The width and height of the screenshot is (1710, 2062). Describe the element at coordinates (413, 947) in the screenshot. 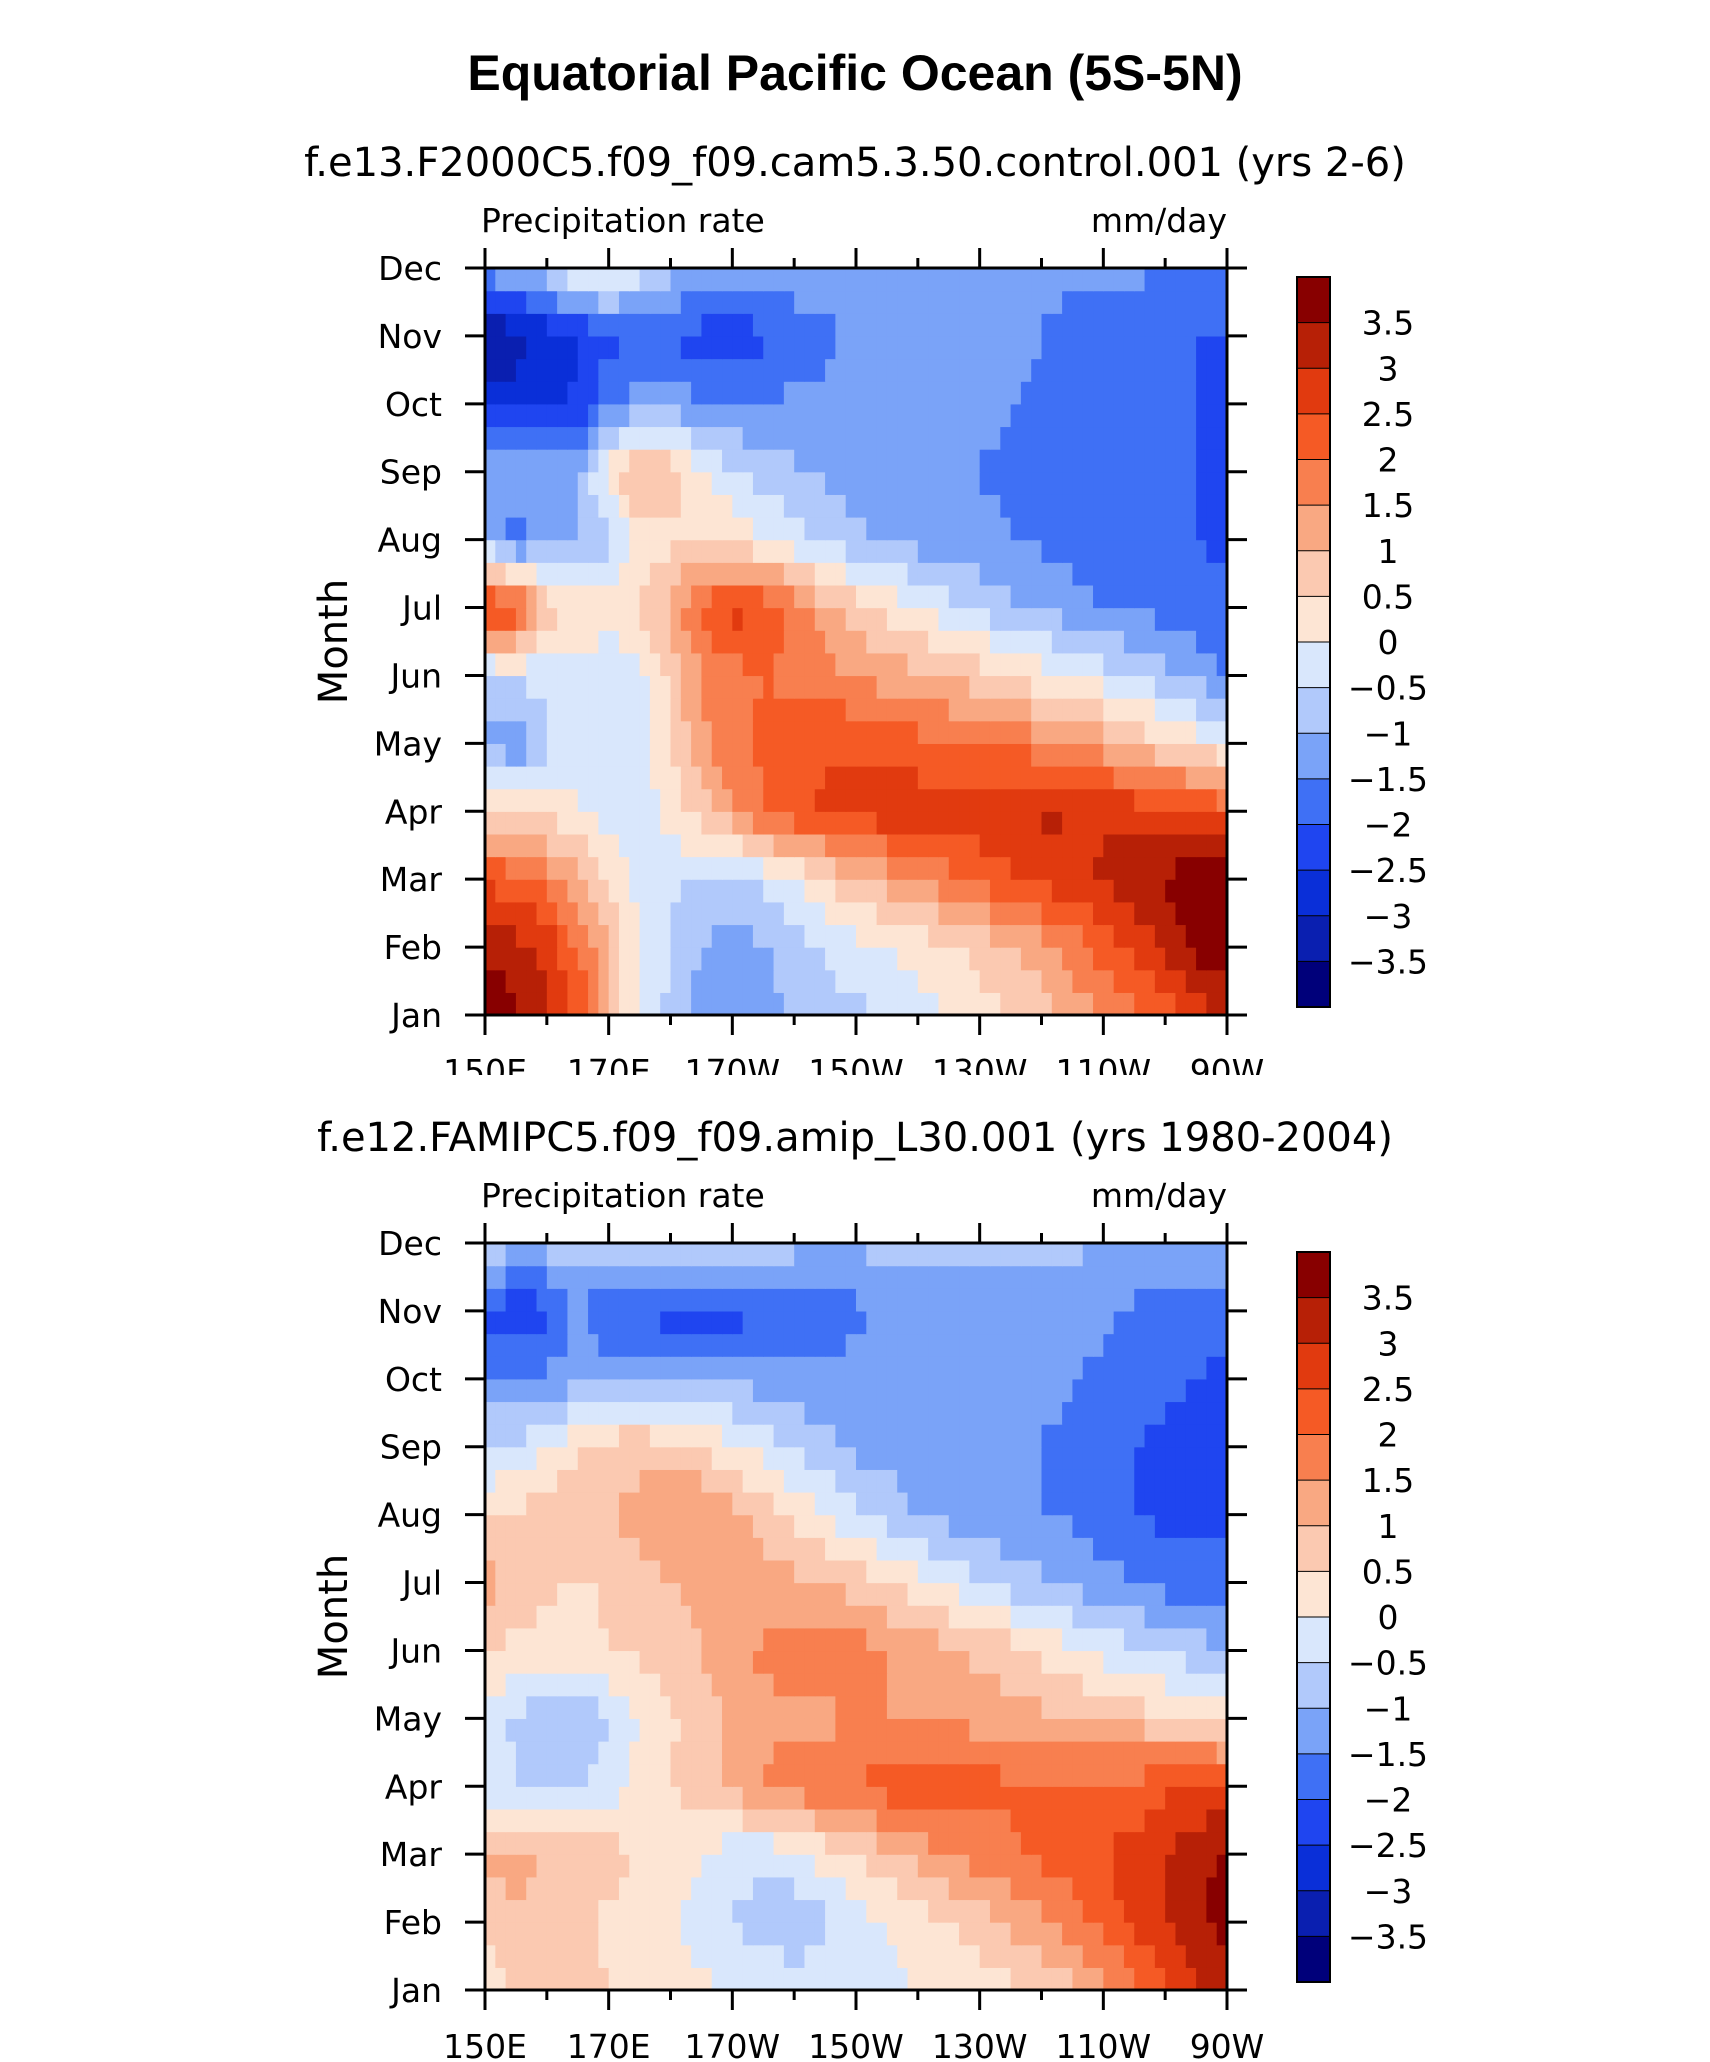

I see `y-tick-label: Feb` at that location.